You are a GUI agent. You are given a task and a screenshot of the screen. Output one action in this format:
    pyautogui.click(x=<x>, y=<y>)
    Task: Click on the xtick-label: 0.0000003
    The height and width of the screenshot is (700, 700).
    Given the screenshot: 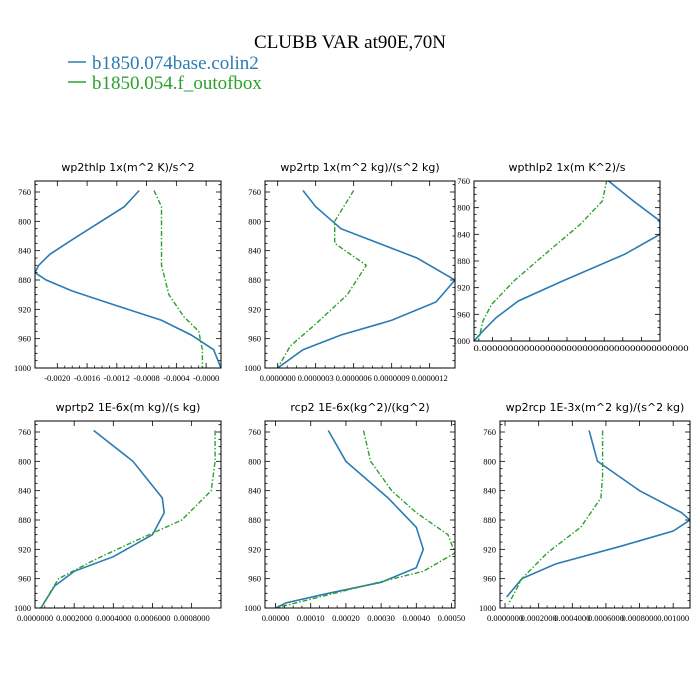 What is the action you would take?
    pyautogui.click(x=316, y=378)
    